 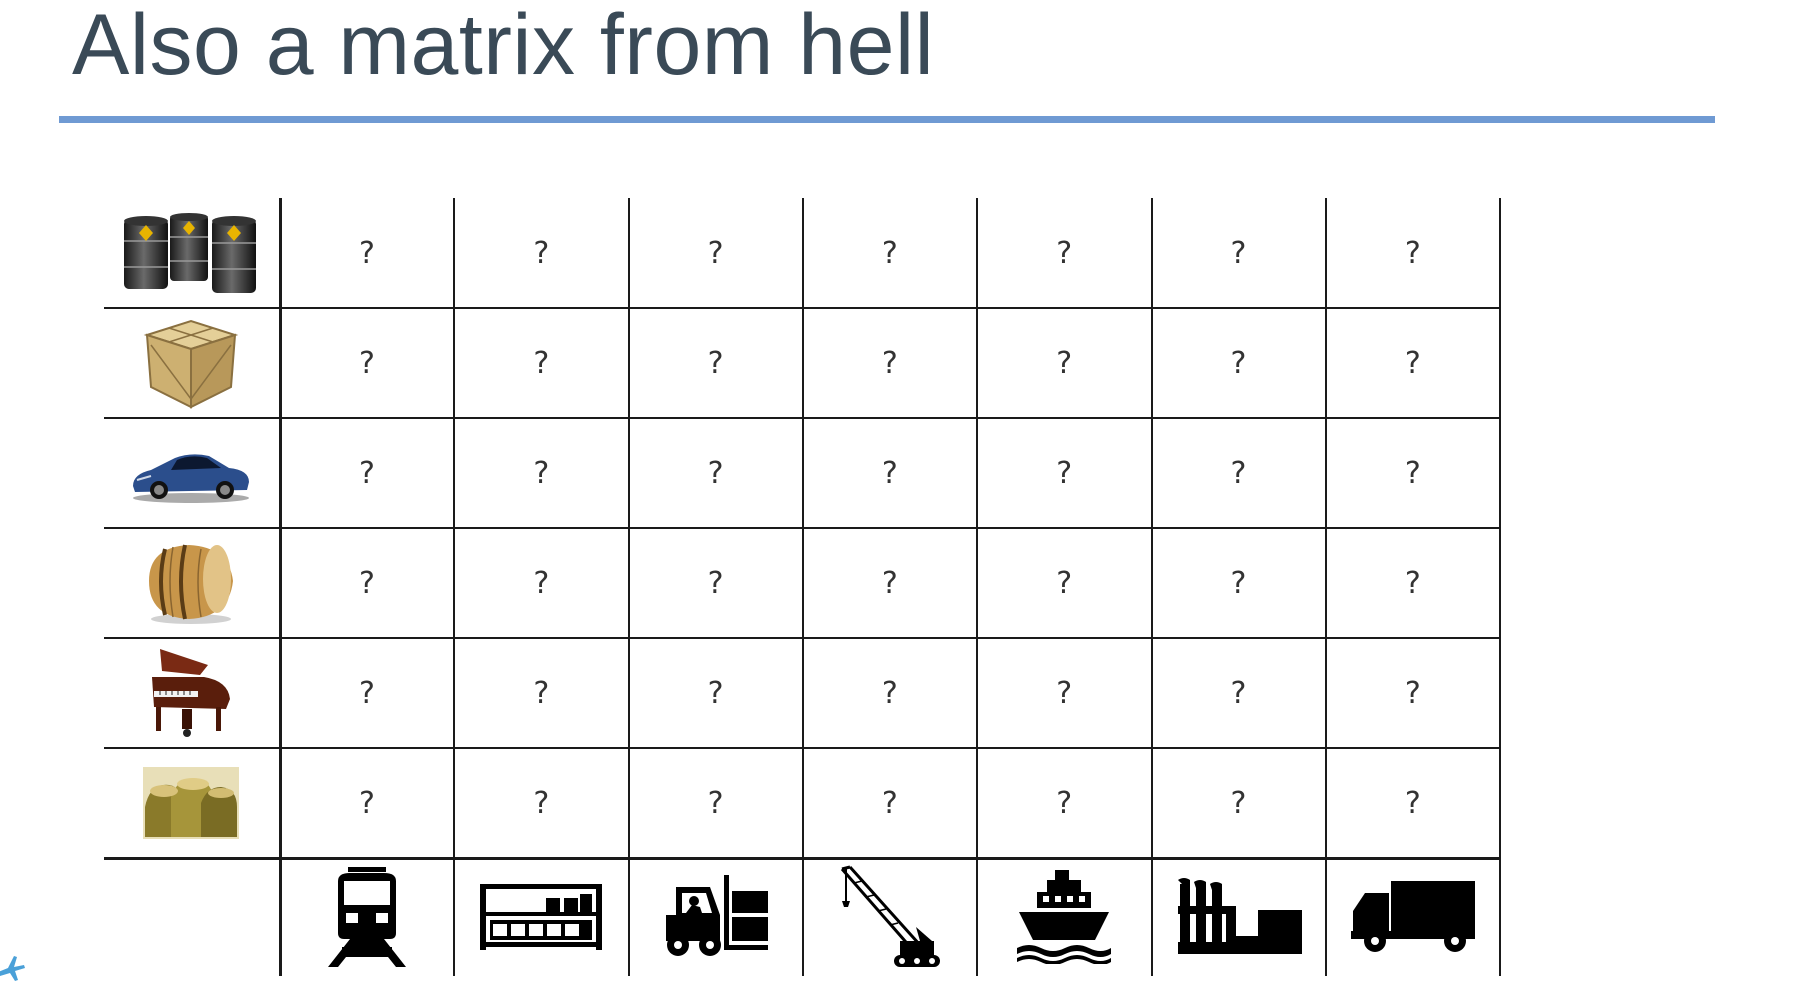 What do you see at coordinates (890, 917) in the screenshot?
I see `crane-icon` at bounding box center [890, 917].